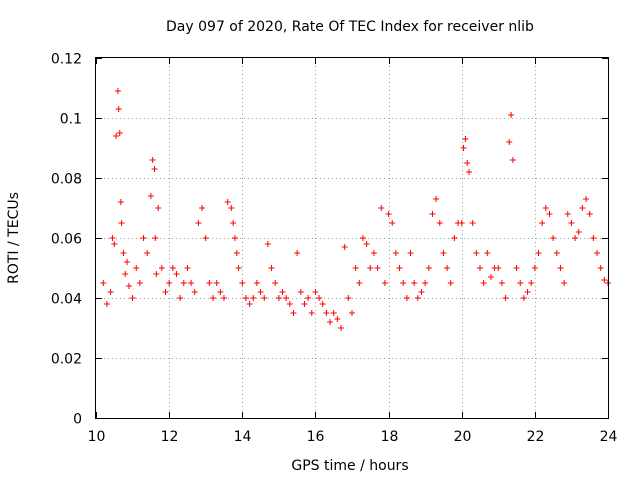 This screenshot has height=480, width=640. What do you see at coordinates (66, 180) in the screenshot?
I see `y-tick-label: 0.08` at bounding box center [66, 180].